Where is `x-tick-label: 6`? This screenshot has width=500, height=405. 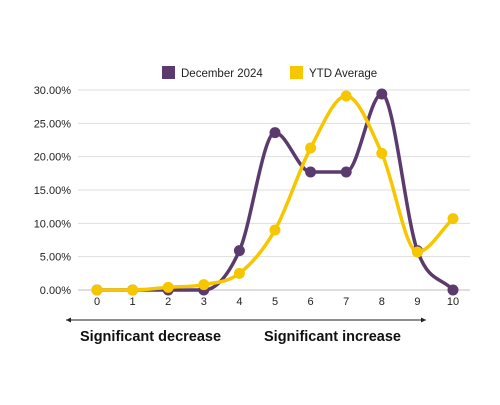 x-tick-label: 6 is located at coordinates (311, 302).